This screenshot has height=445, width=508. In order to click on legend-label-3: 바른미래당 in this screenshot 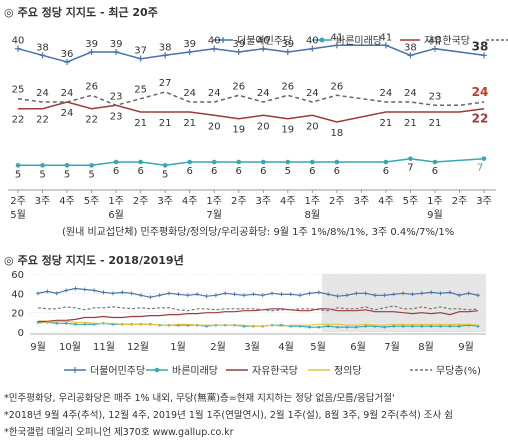, I will do `click(359, 41)`.